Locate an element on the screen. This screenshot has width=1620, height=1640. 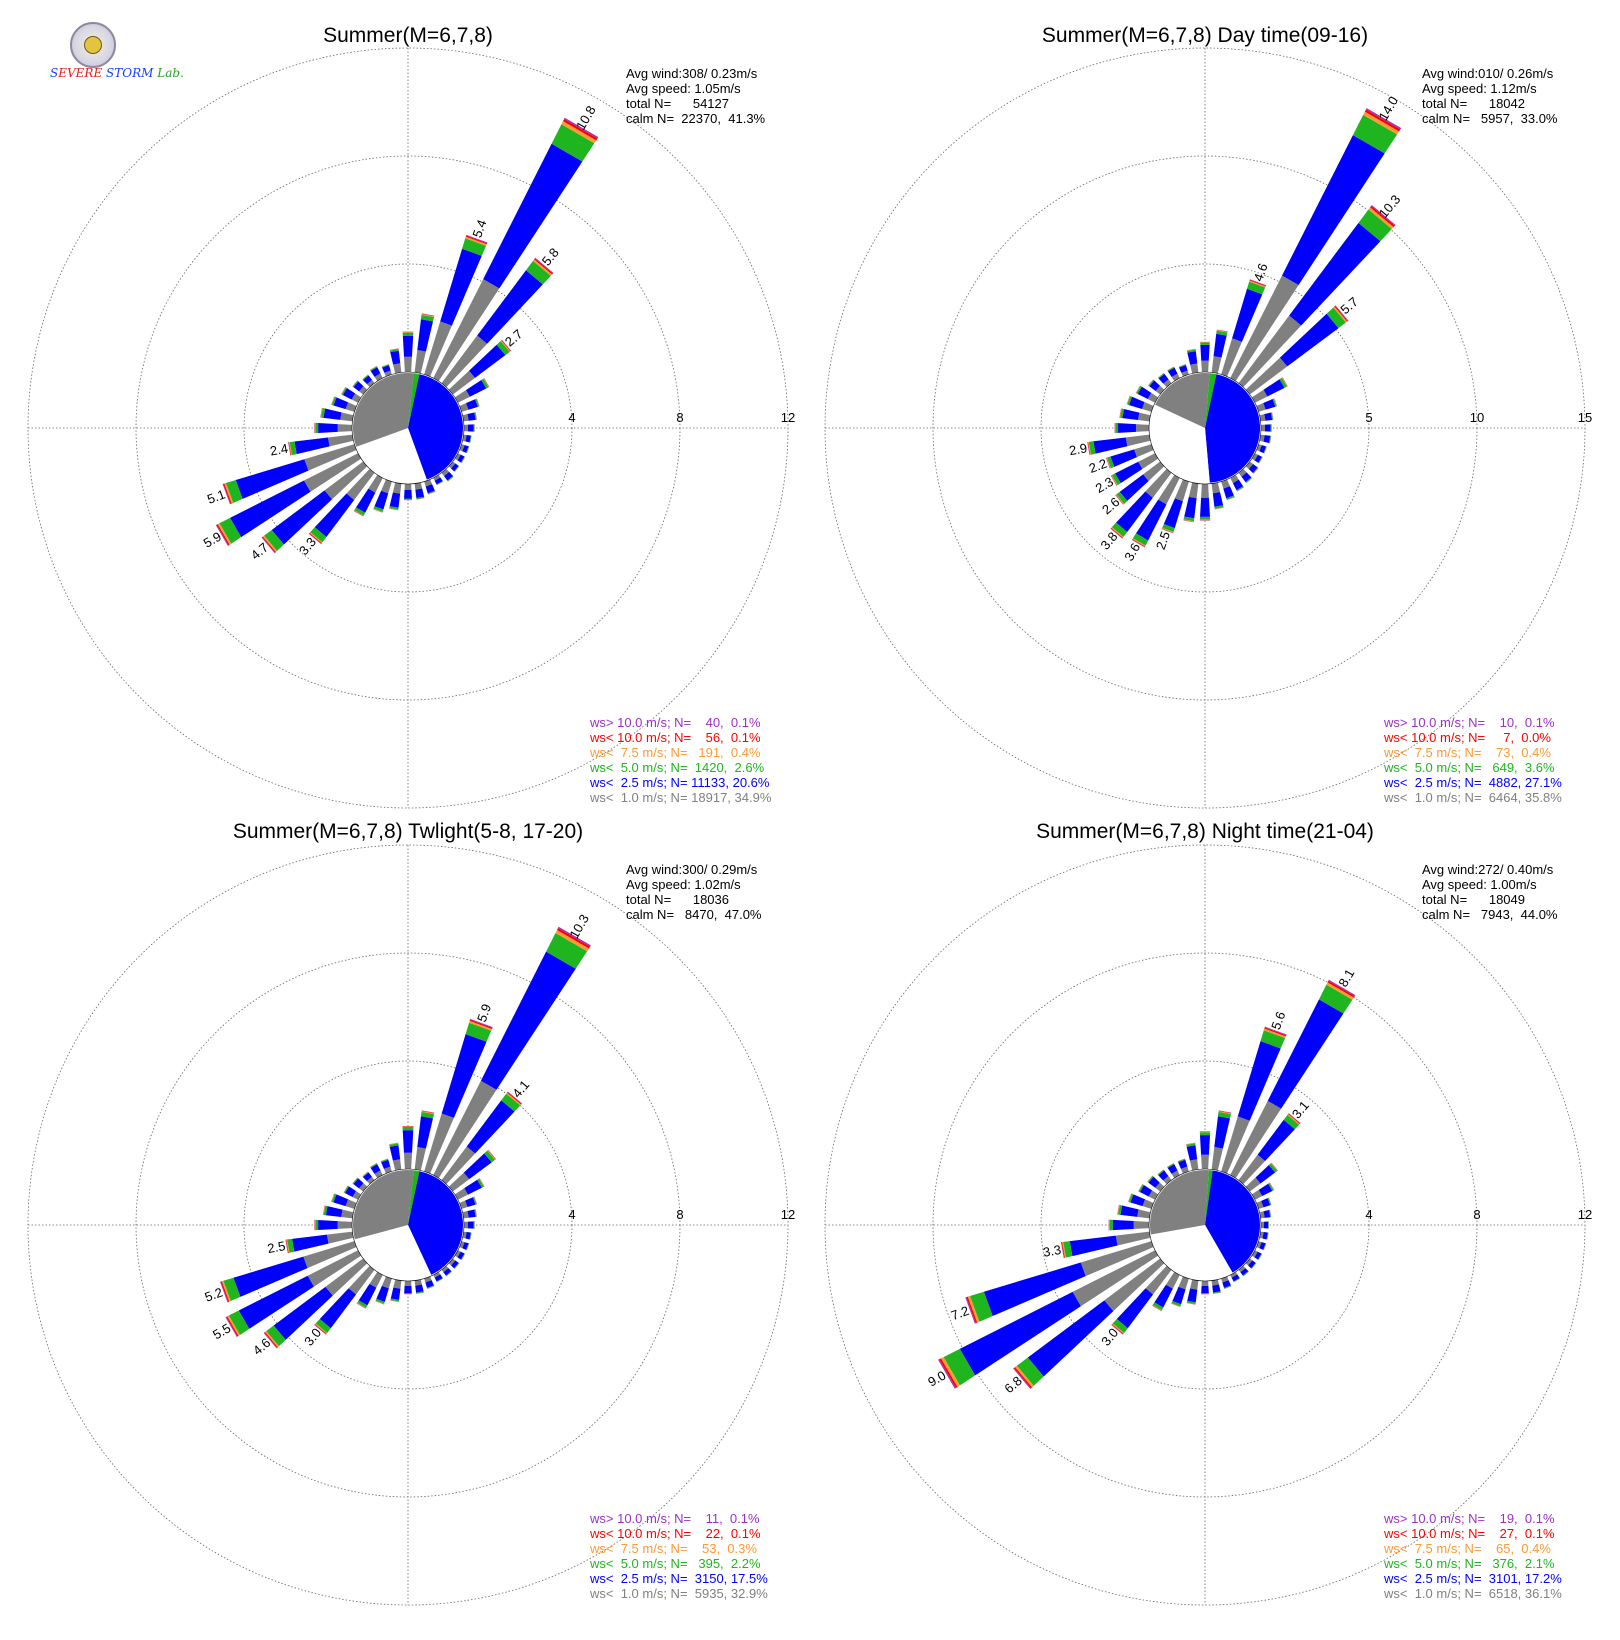
legend-entry: ws< 7.5 m/s; N= 191, 0.4% is located at coordinates (675, 752).